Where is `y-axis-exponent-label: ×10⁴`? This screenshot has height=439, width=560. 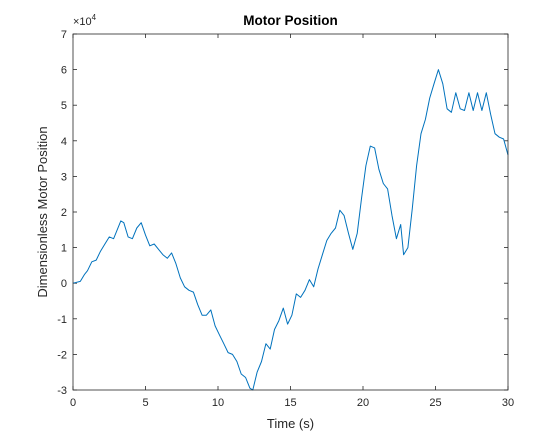
y-axis-exponent-label: ×10⁴ is located at coordinates (85, 20).